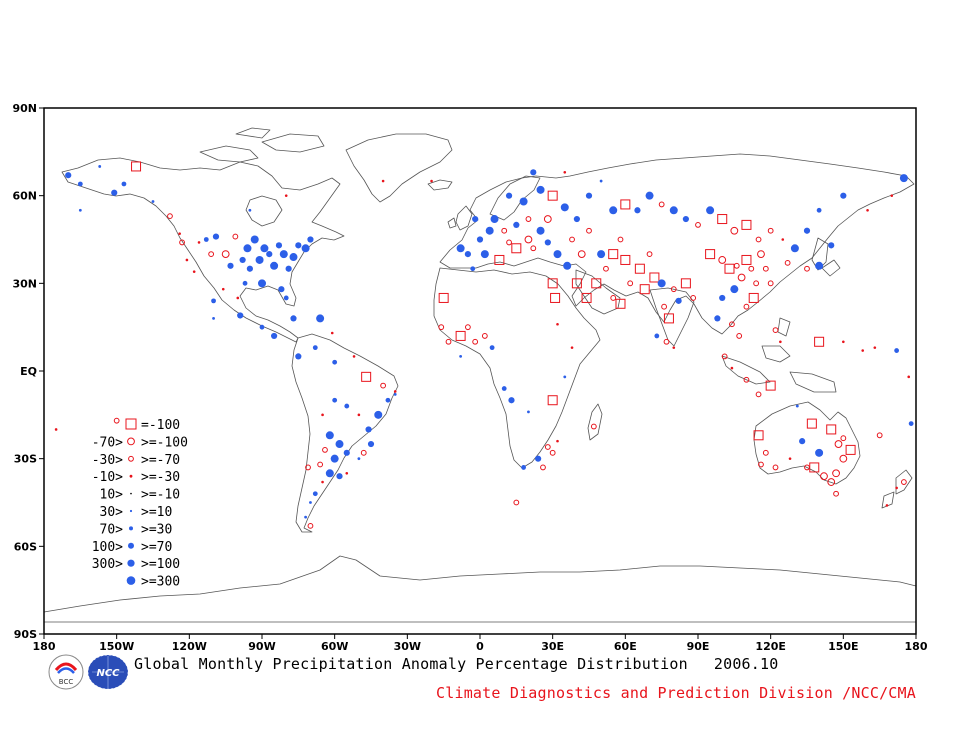  I want to click on legend-lower-bound: 100>, so click(107, 547).